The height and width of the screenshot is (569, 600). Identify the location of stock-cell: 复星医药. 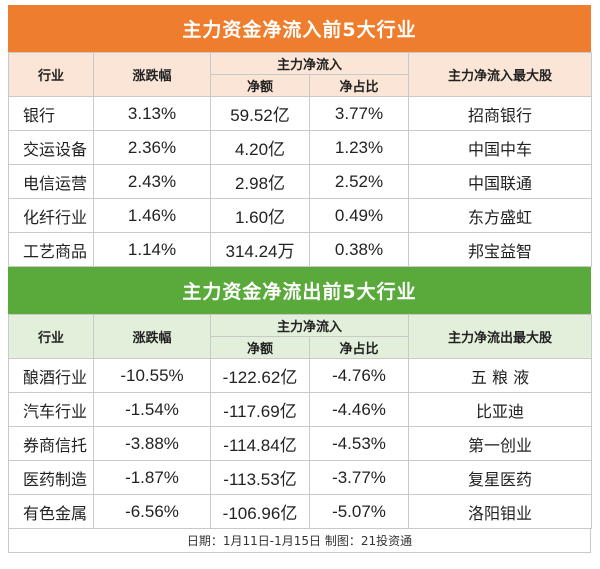
(500, 477).